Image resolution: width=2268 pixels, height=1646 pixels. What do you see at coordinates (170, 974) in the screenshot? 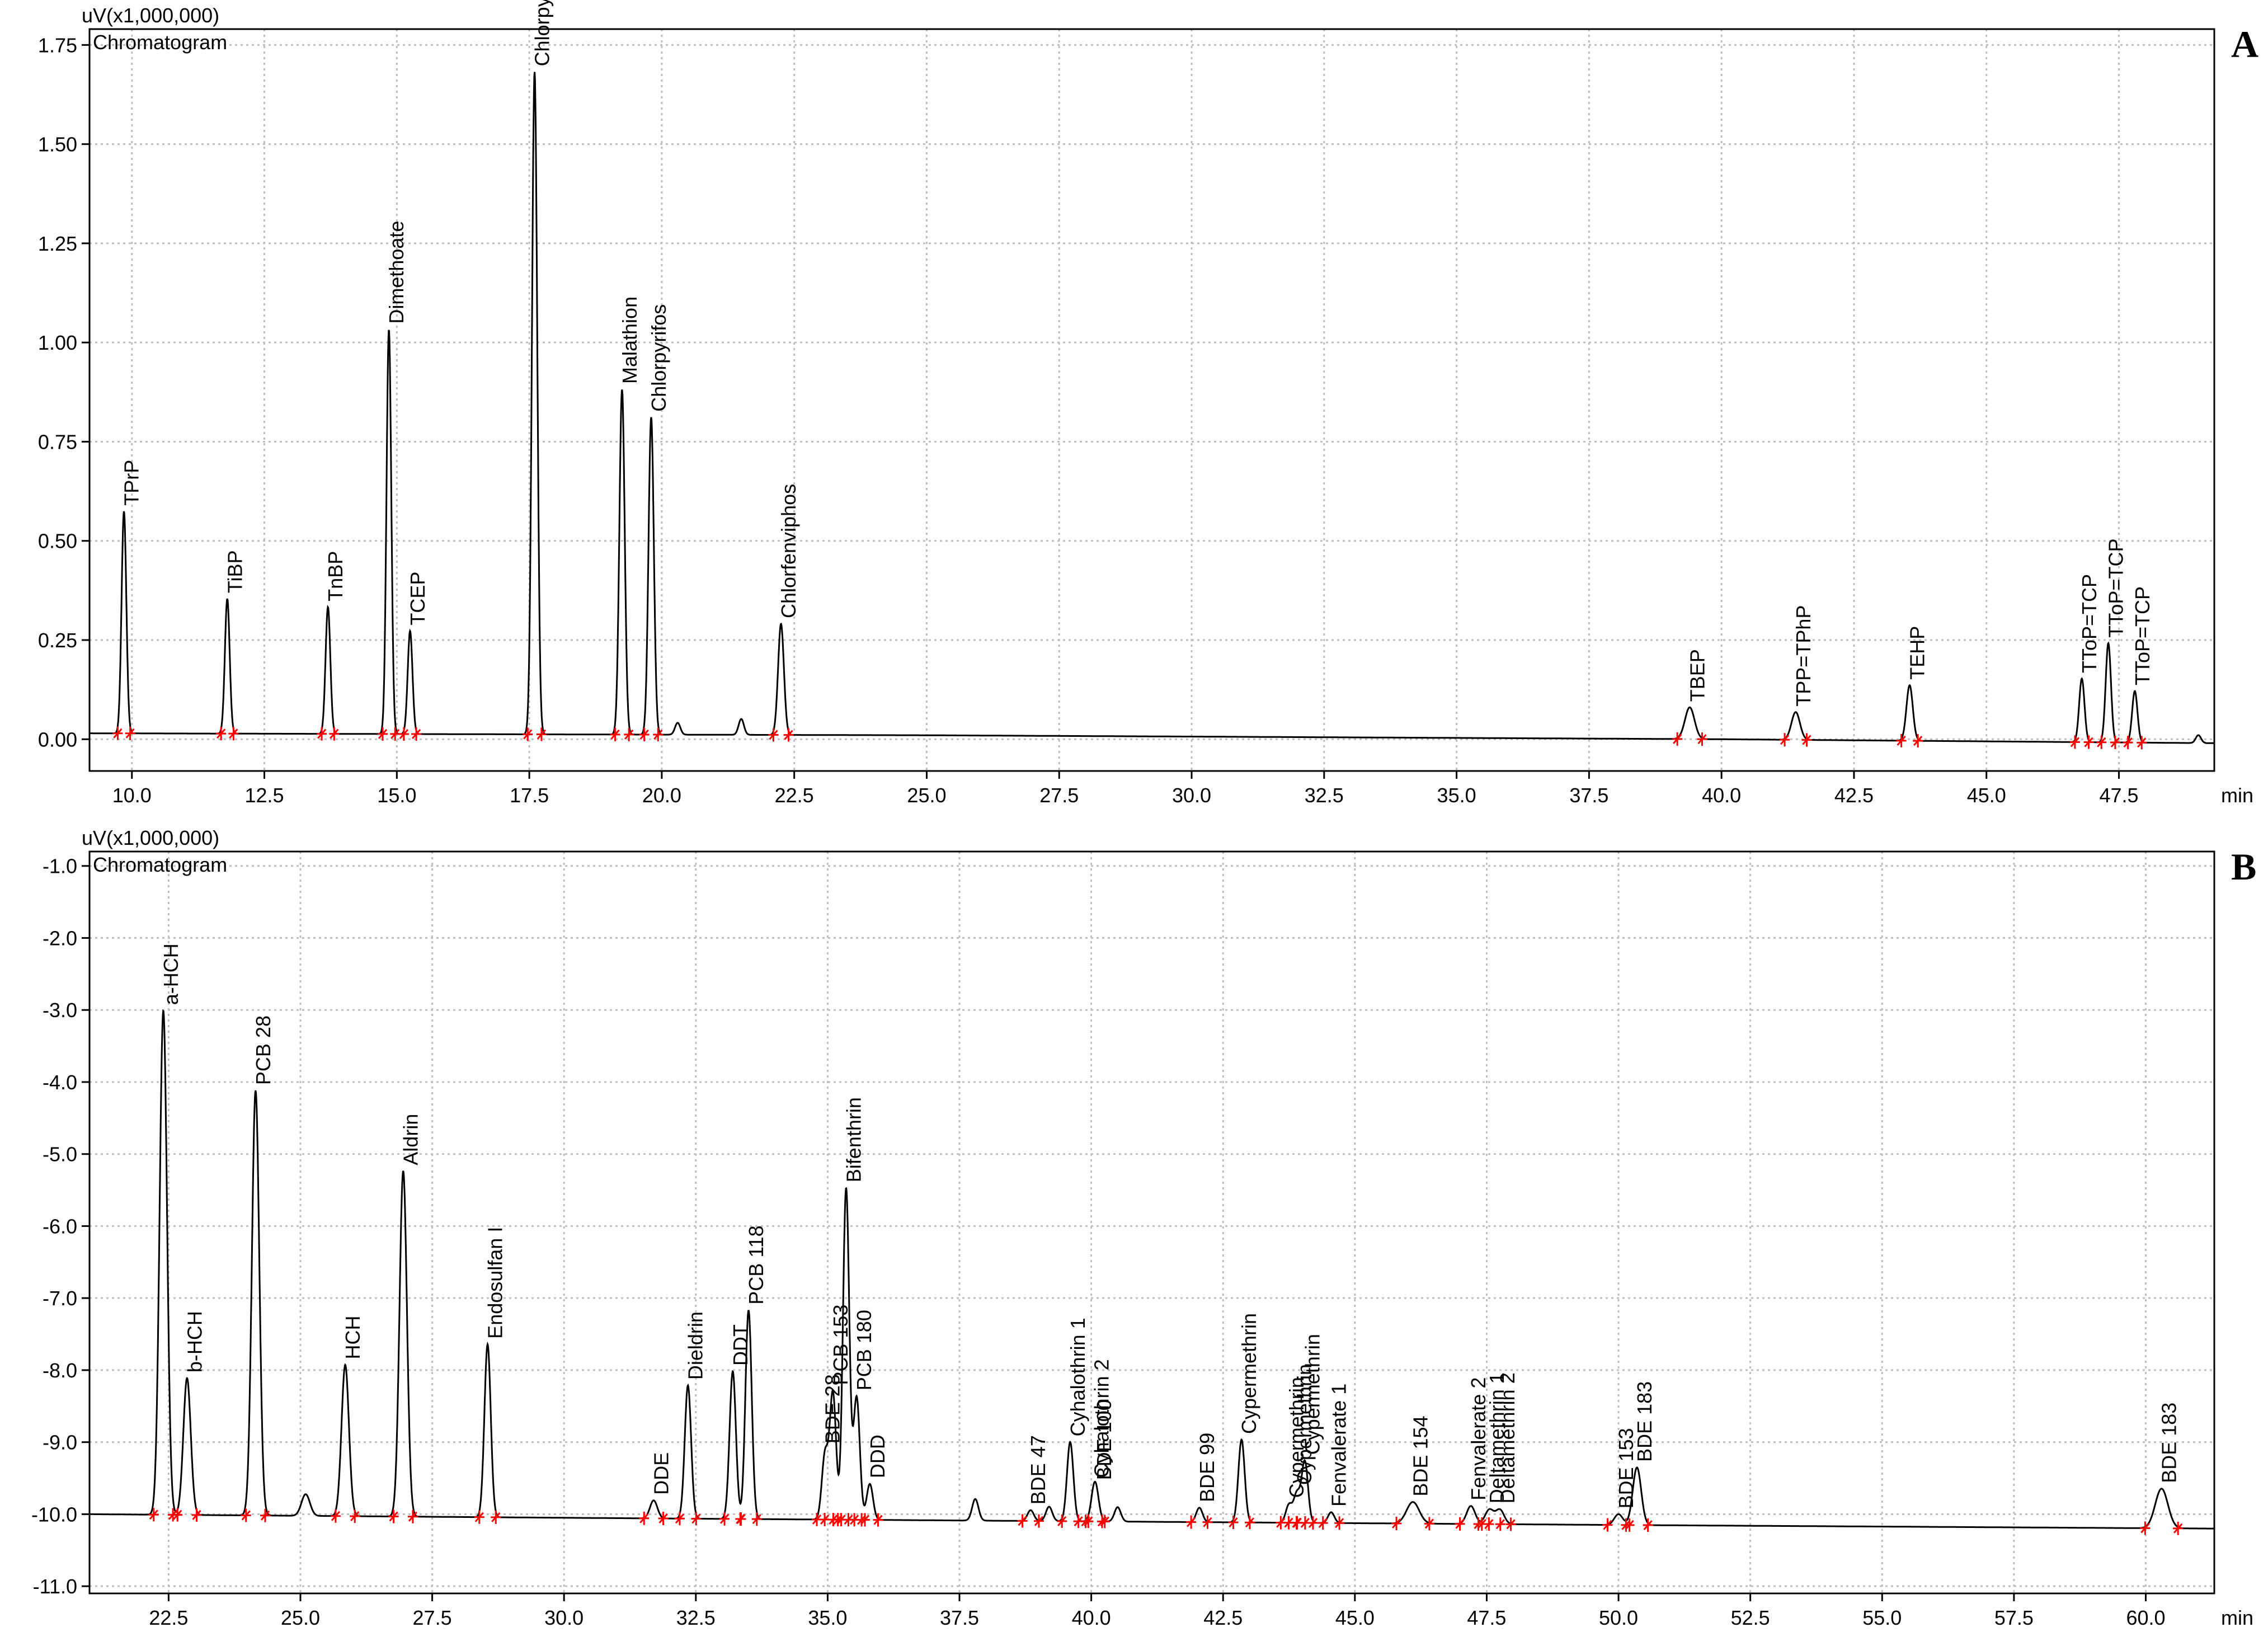
I see `peak-label: a-HCH` at bounding box center [170, 974].